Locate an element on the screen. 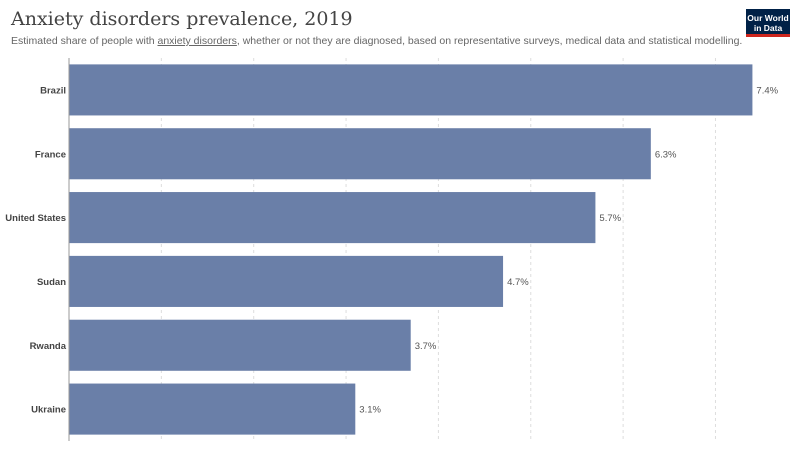  value-label: 3.1% is located at coordinates (370, 410).